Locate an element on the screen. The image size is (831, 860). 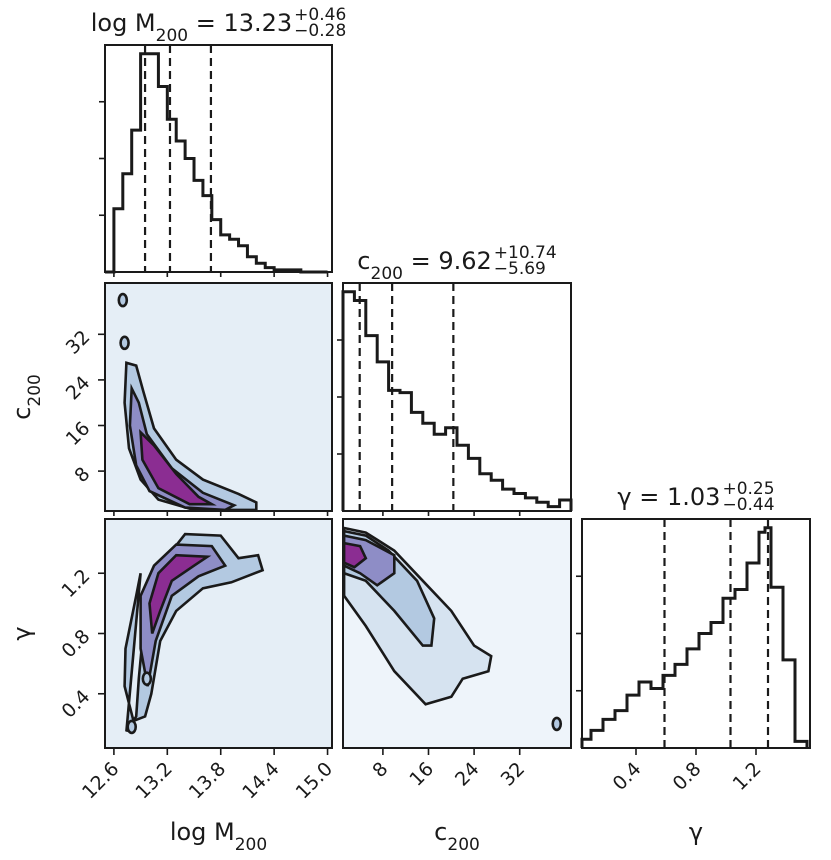
histogram-title-c200-plus: +10.74 is located at coordinates (525, 253).